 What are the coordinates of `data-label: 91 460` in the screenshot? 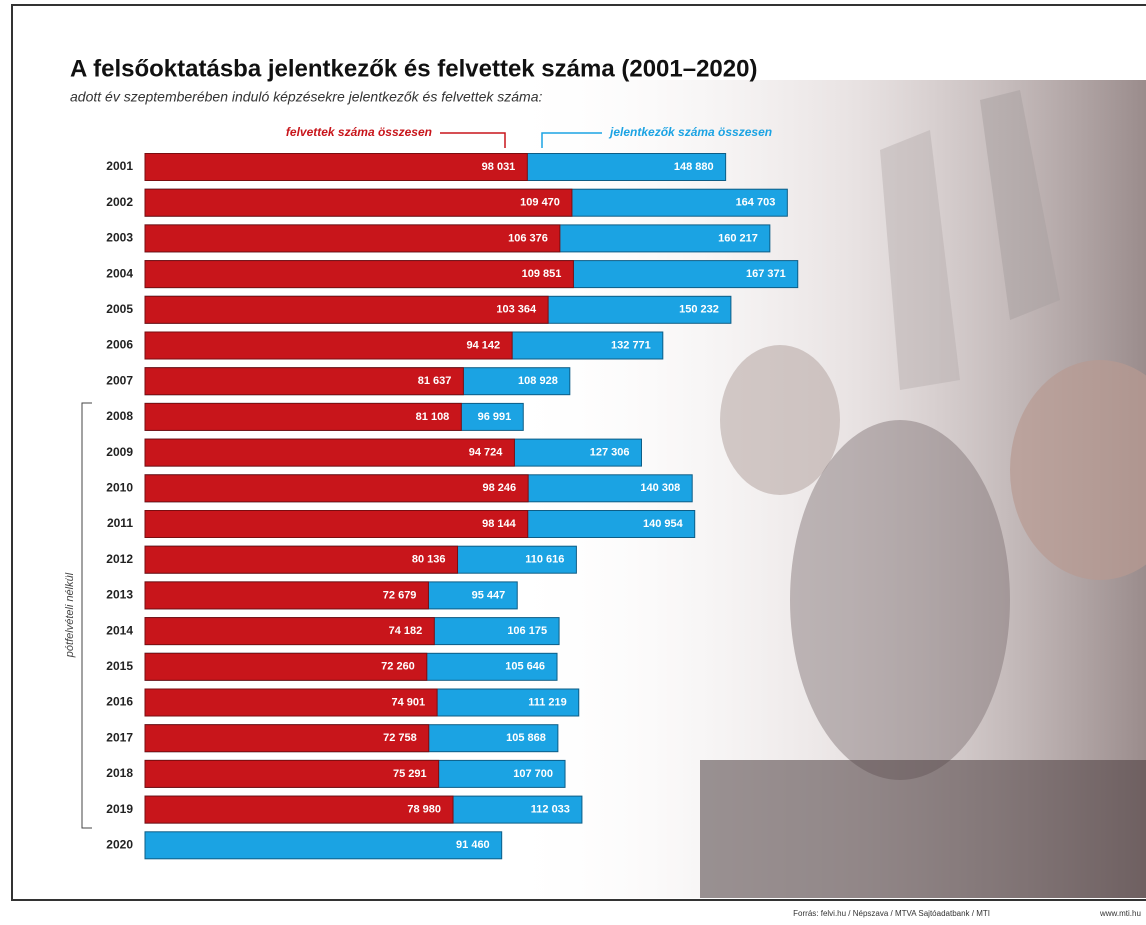 It's located at (473, 845).